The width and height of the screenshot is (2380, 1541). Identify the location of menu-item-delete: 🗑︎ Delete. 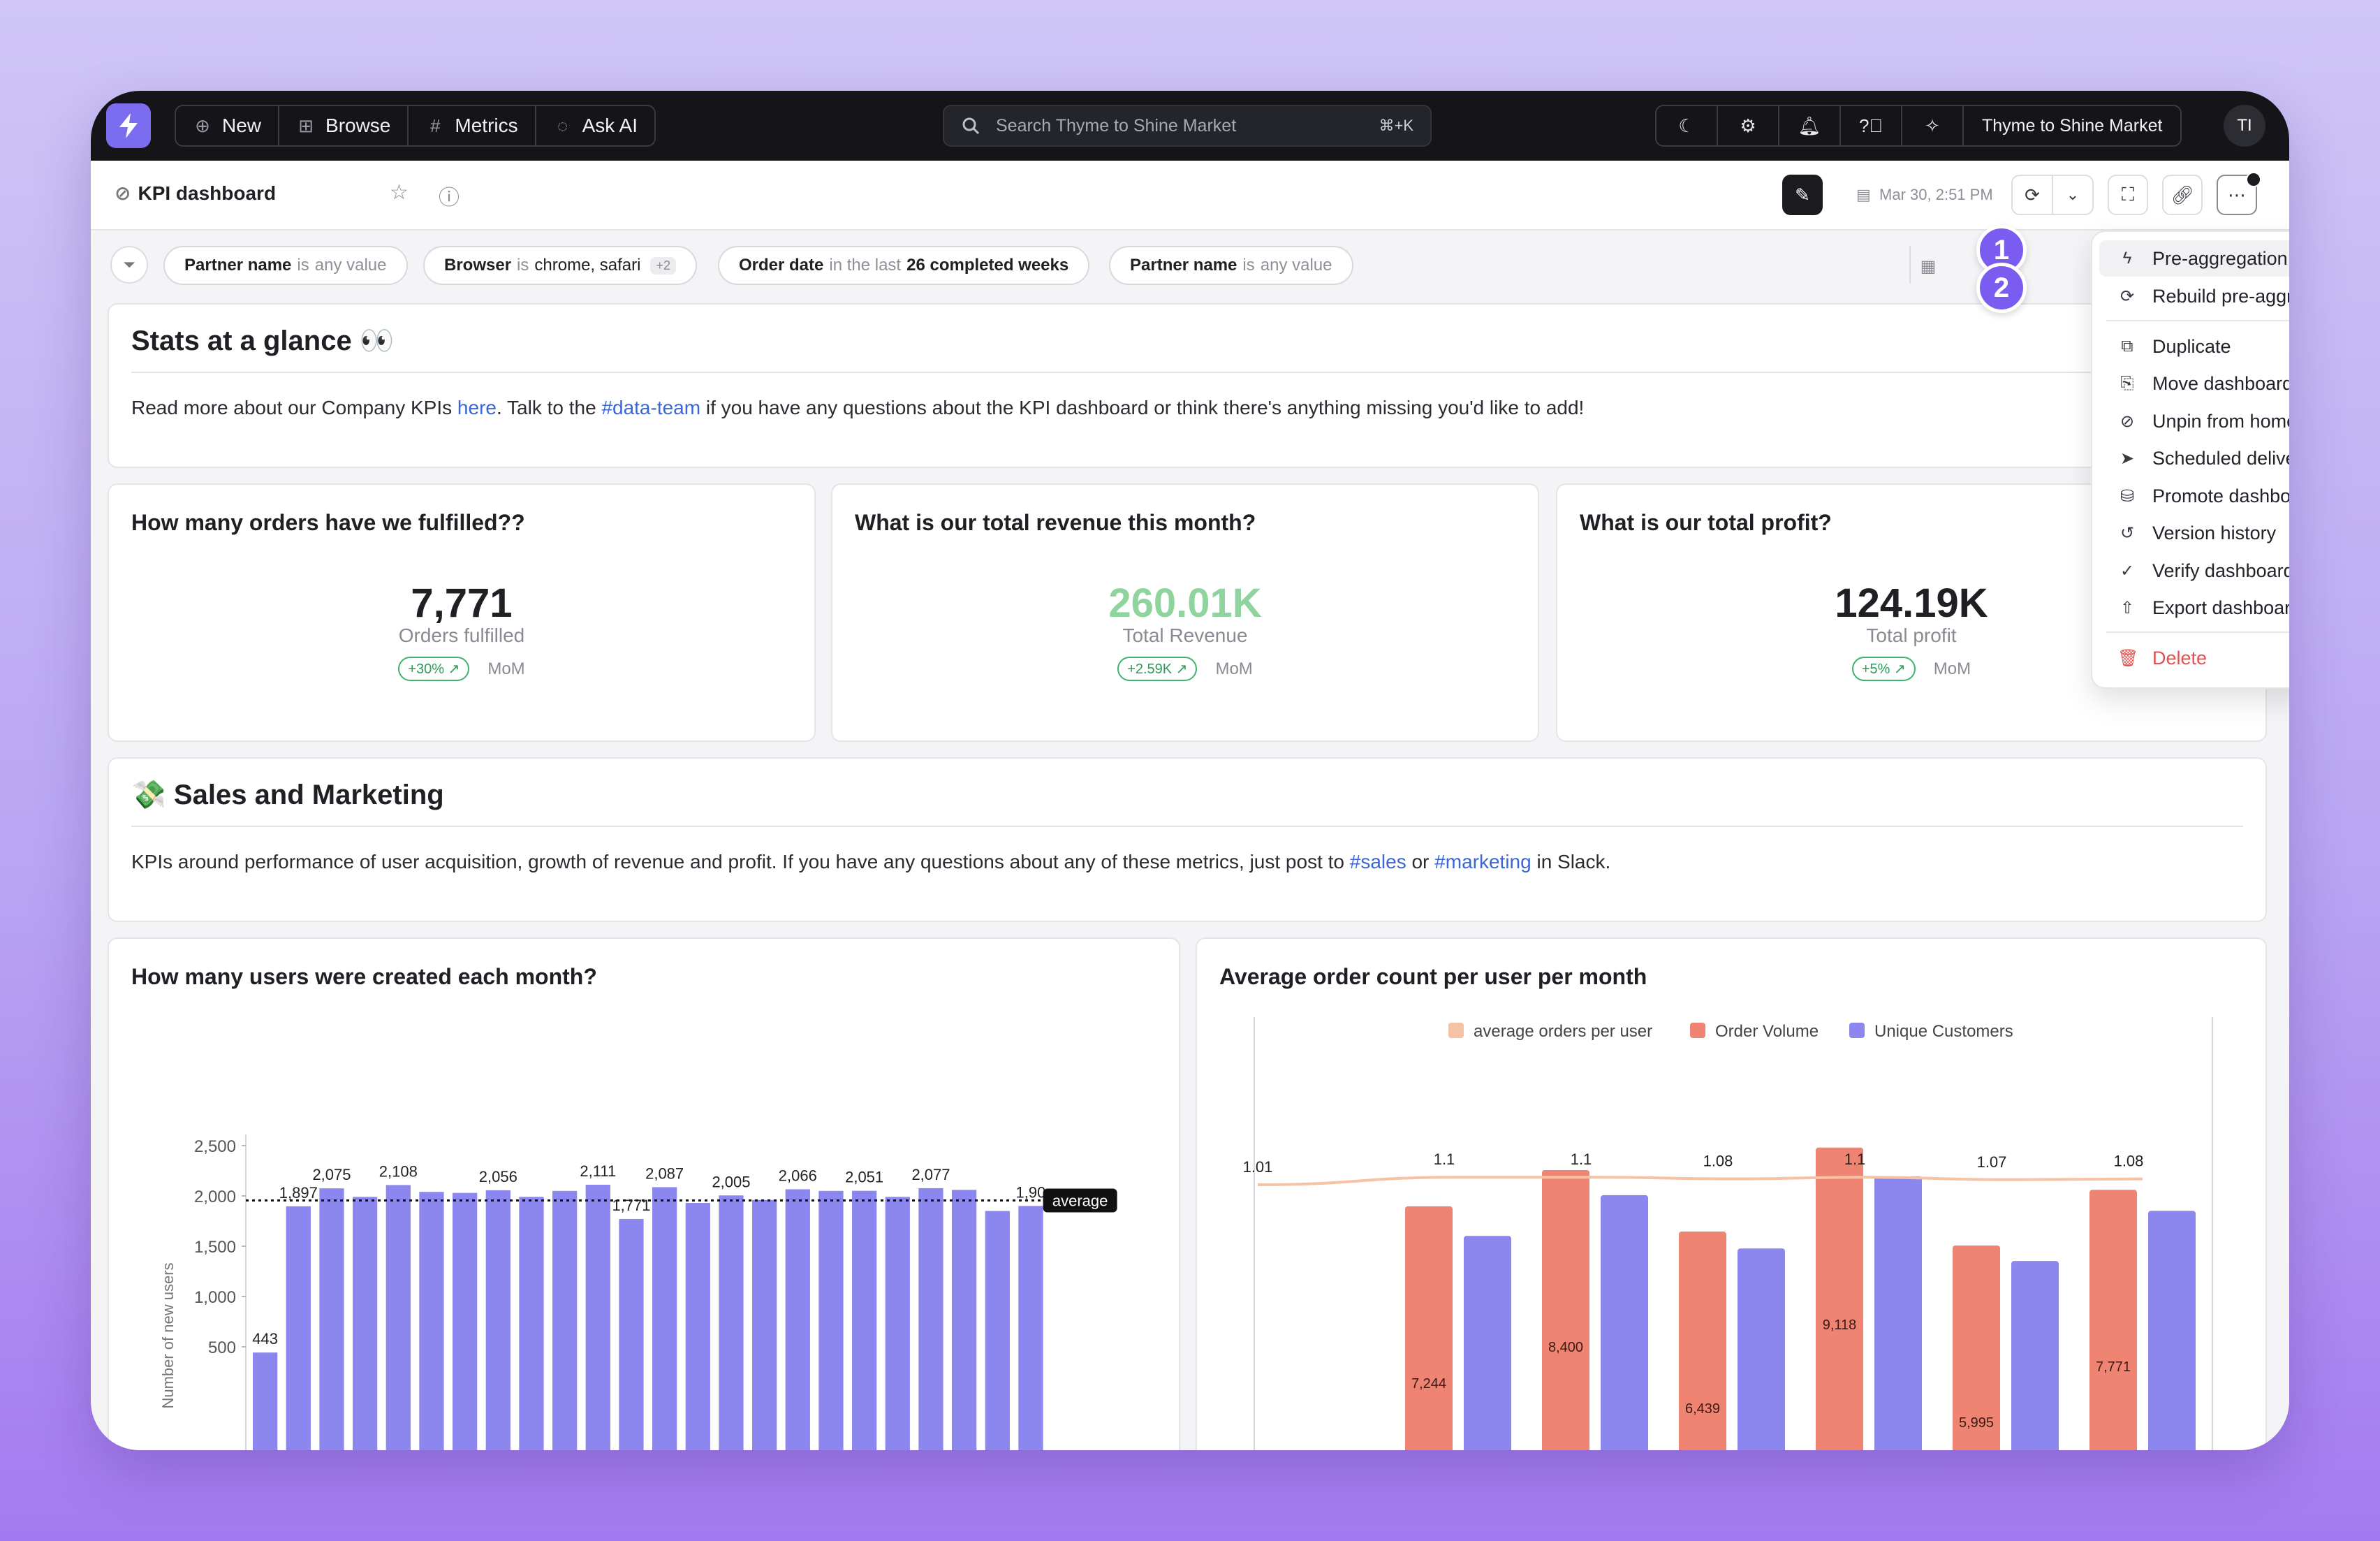
(2191, 658).